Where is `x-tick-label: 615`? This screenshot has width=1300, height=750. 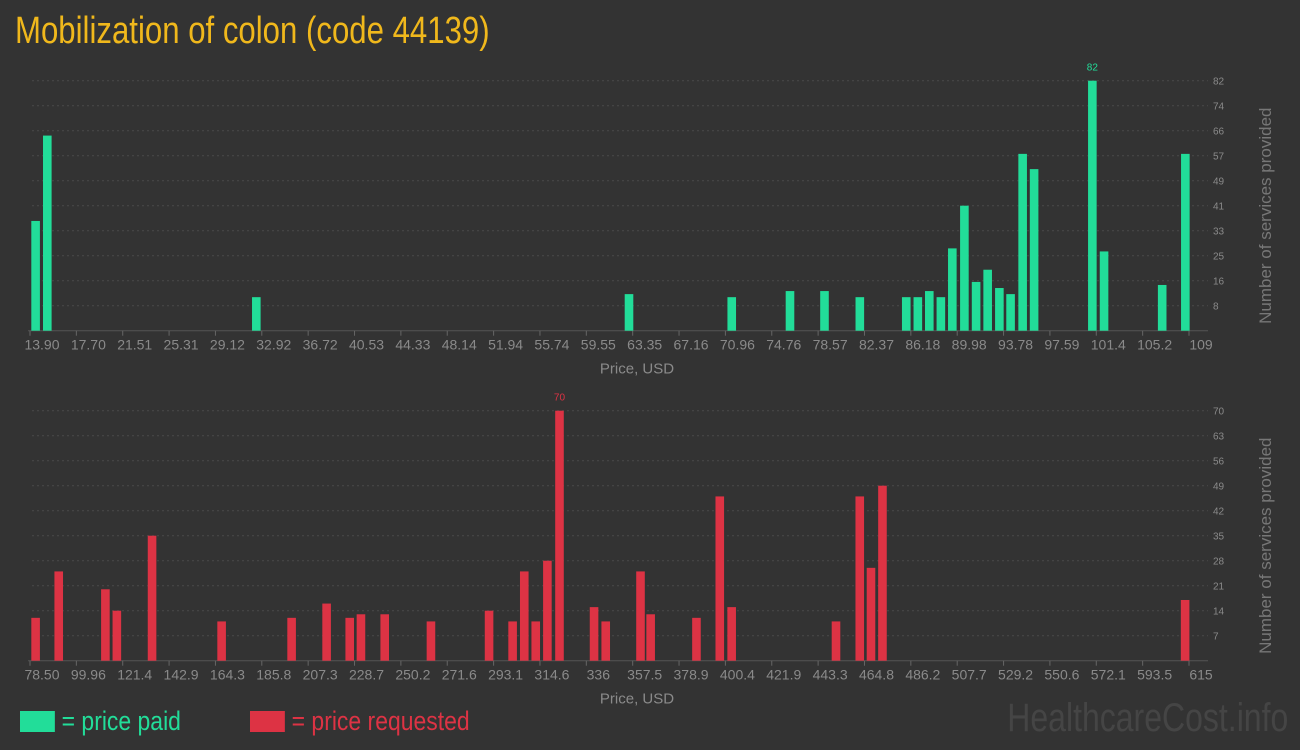 x-tick-label: 615 is located at coordinates (1201, 675).